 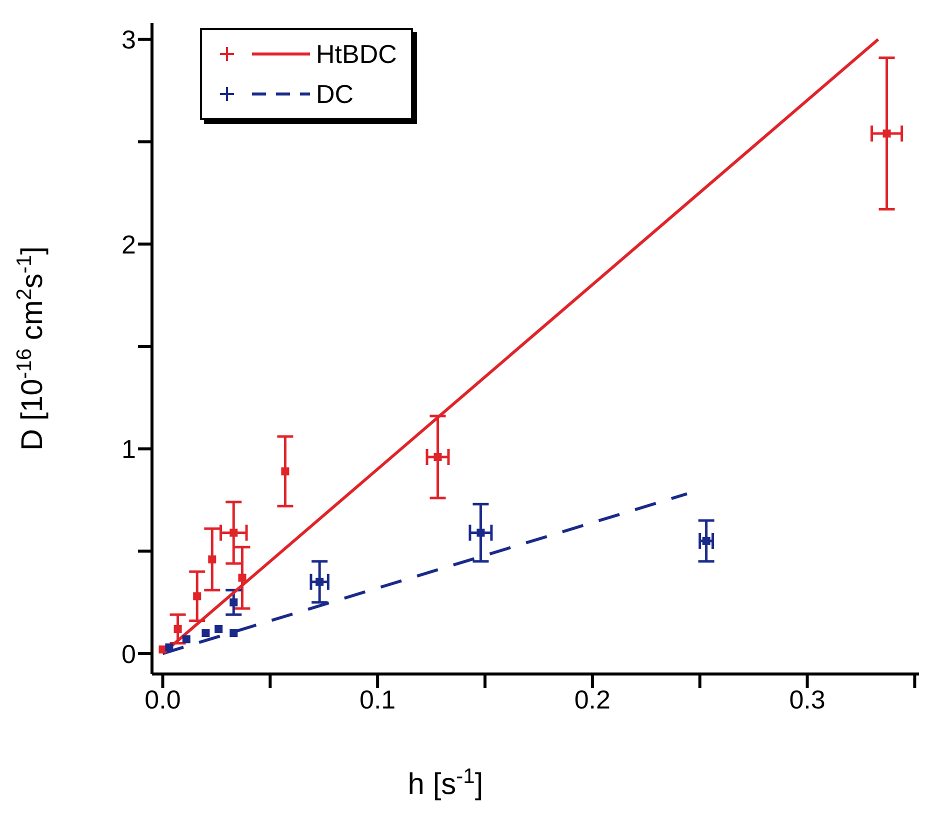 What do you see at coordinates (335, 94) in the screenshot?
I see `legend-label: DC` at bounding box center [335, 94].